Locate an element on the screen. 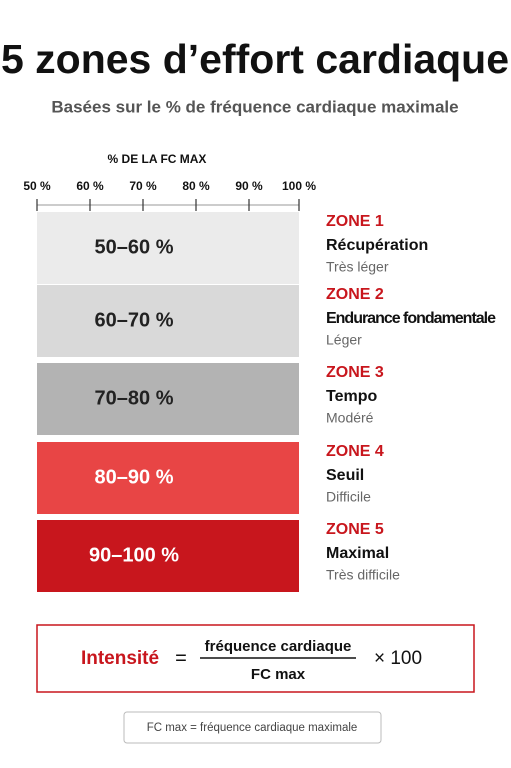  formula-left: Intensité is located at coordinates (120, 658).